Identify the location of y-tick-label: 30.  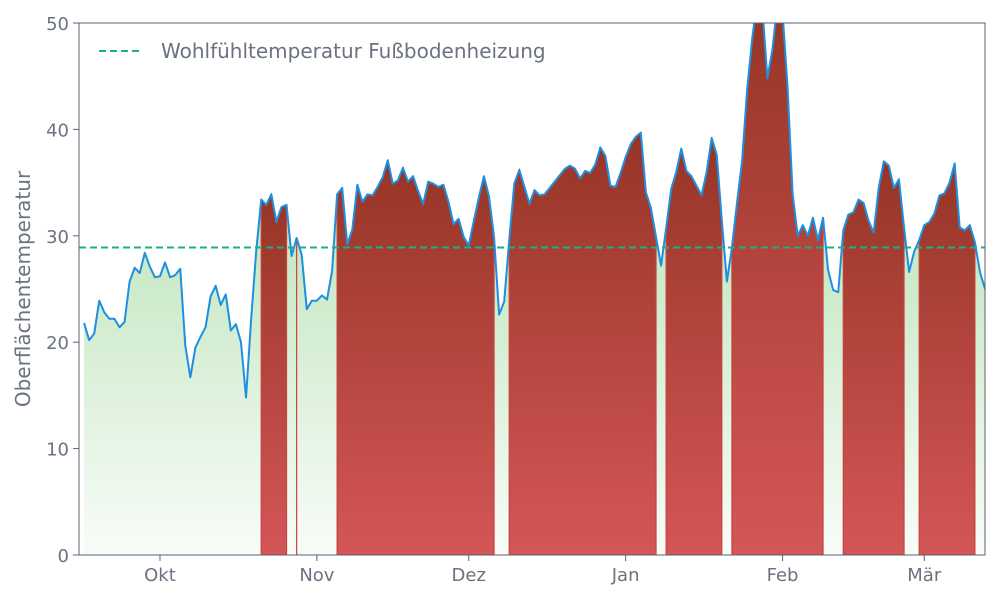
(57, 237).